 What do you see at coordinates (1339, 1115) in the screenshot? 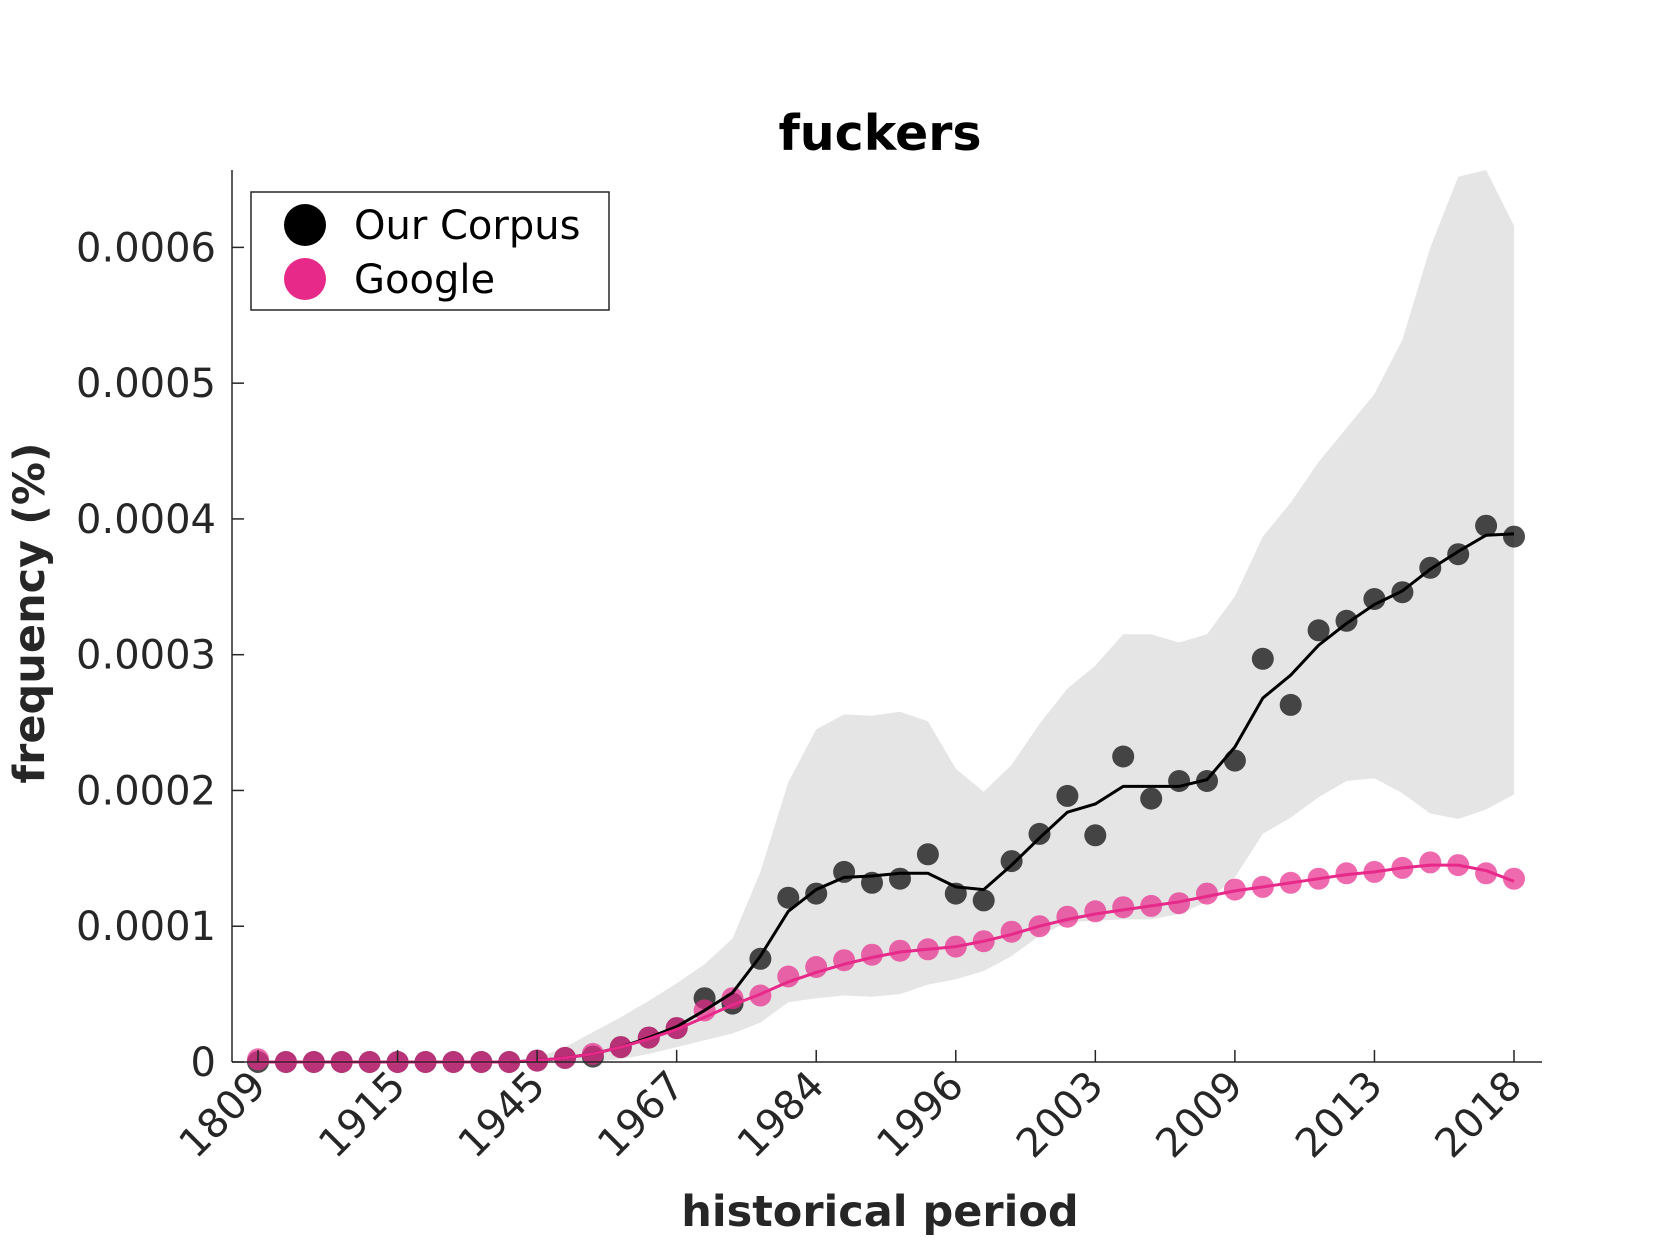
I see `x-tick-label: 2013` at bounding box center [1339, 1115].